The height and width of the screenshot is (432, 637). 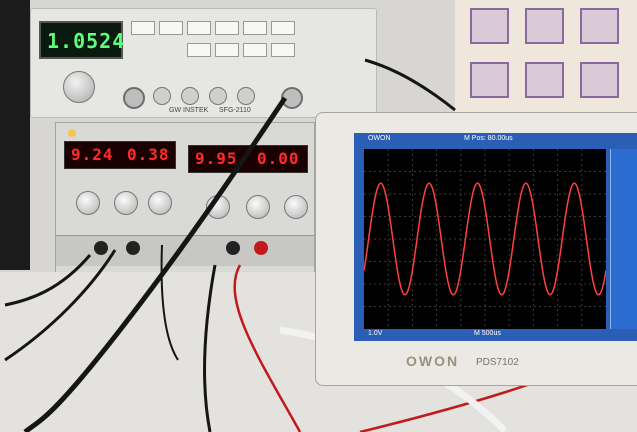 I want to click on function-generator-display: 1.0524, so click(x=82, y=40).